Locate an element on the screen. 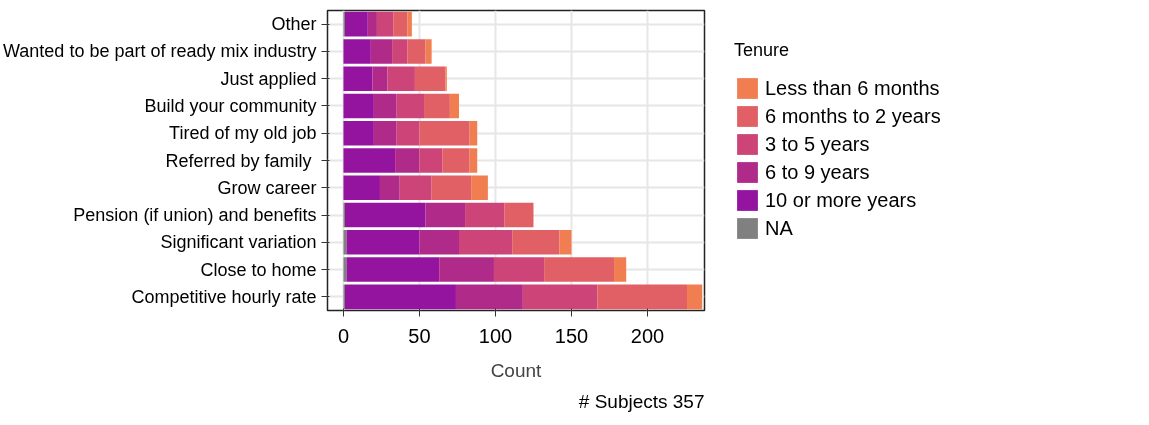  x-axis-title: Count is located at coordinates (516, 370).